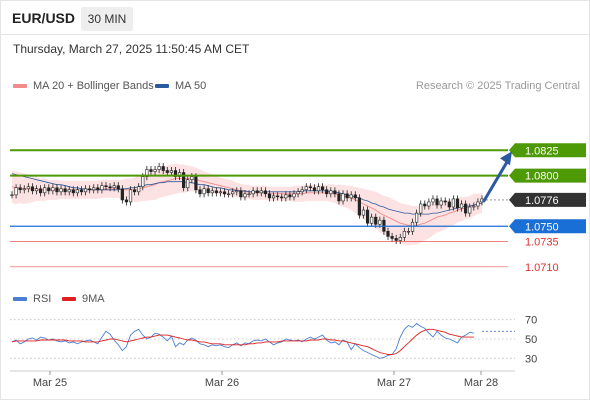 The image size is (590, 400). What do you see at coordinates (531, 340) in the screenshot?
I see `rsi-tick-label: 50` at bounding box center [531, 340].